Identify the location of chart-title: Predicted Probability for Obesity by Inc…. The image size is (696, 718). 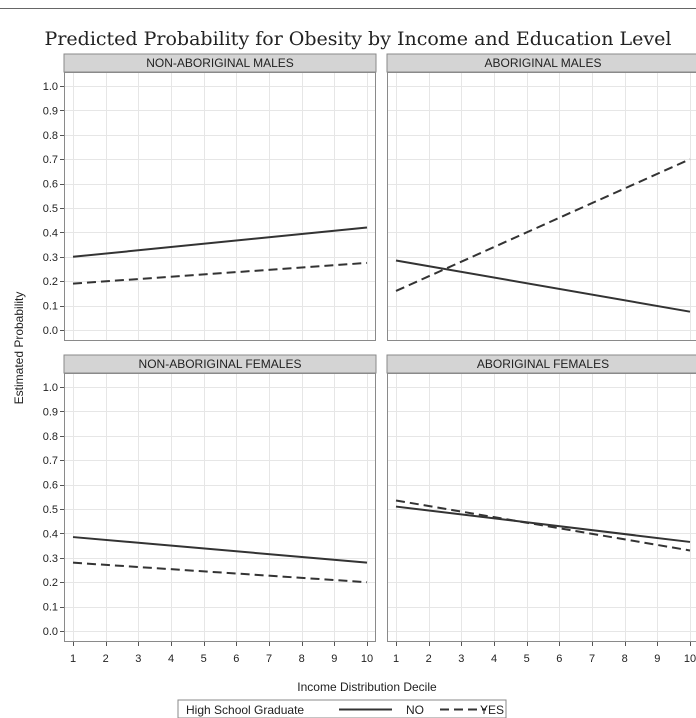
(358, 39).